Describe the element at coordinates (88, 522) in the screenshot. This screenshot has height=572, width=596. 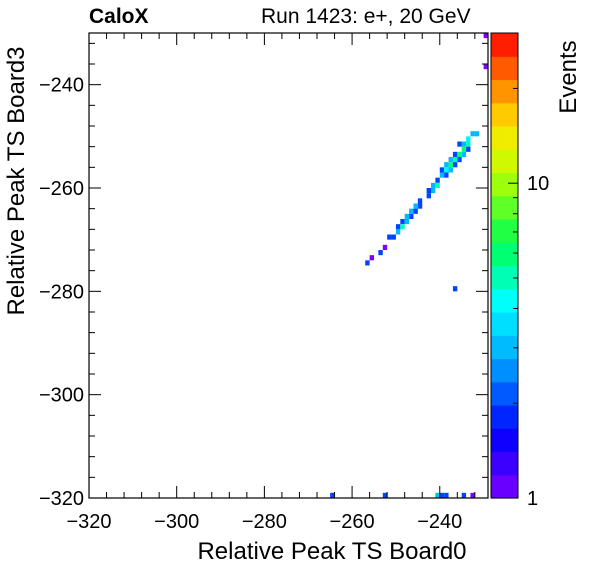
I see `x-tick-label: −320` at that location.